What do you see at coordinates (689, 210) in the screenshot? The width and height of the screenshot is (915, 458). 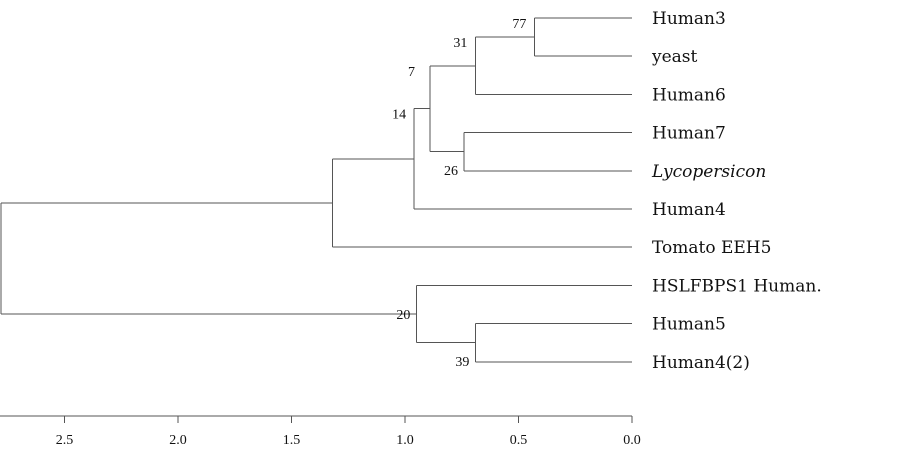 I see `leaf-label-human4: Human4` at bounding box center [689, 210].